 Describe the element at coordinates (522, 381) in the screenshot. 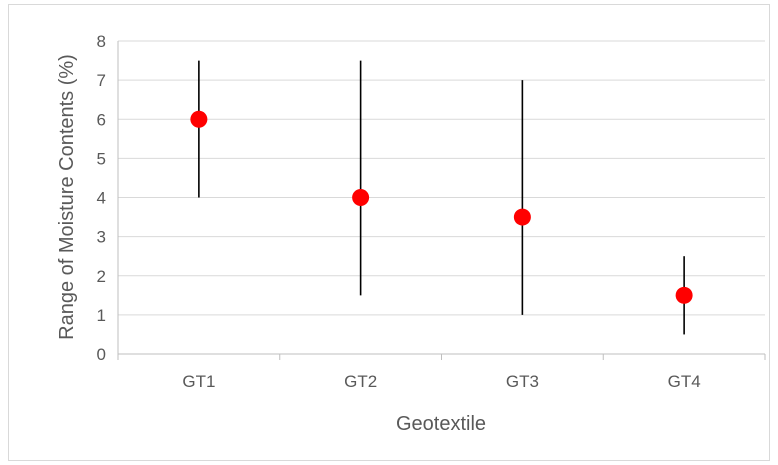

I see `x-tick-label: GT3` at that location.